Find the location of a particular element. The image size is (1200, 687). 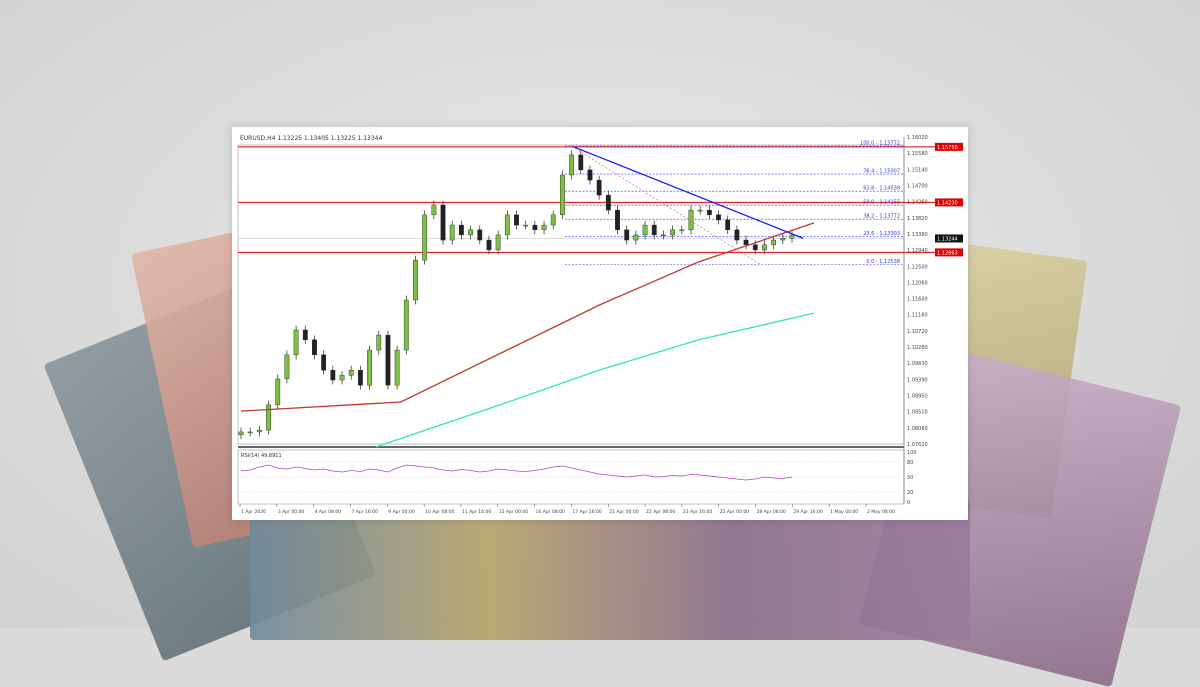

y-tick-label: 1.10720 is located at coordinates (917, 332).